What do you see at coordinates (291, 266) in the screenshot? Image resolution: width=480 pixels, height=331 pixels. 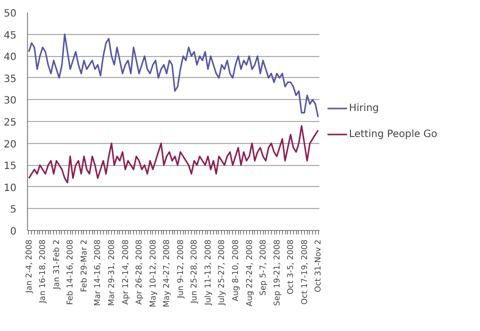 I see `x-tick-label: Oct 3-5, 2008` at bounding box center [291, 266].